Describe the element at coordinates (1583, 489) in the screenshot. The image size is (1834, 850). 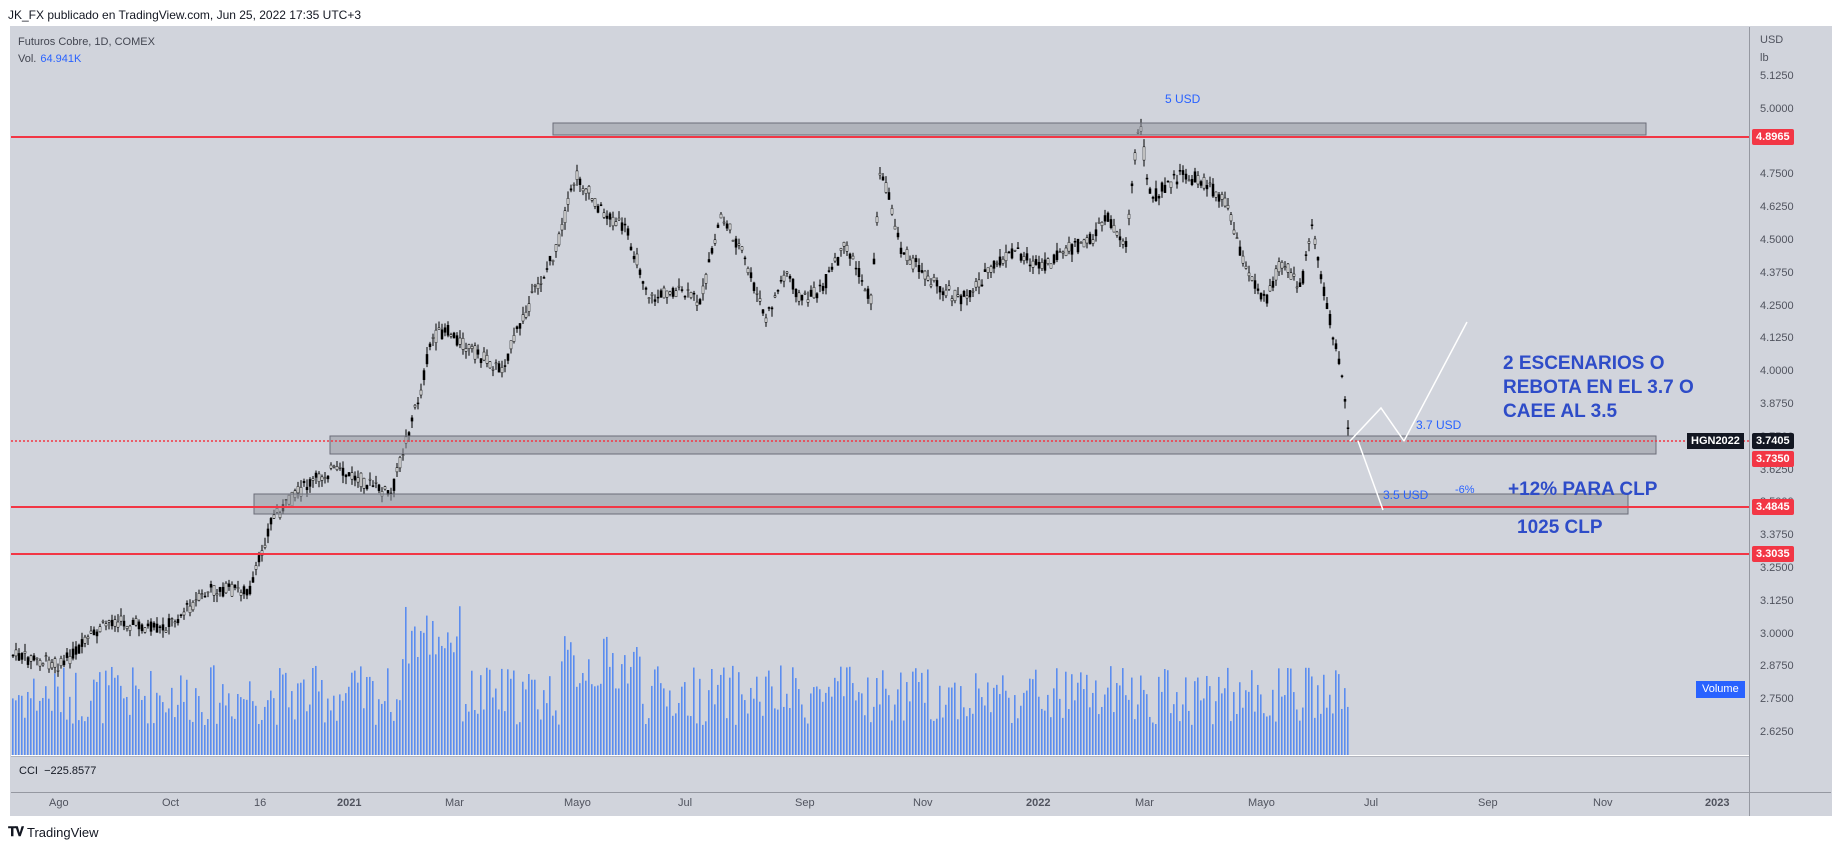
I see `clp-pct-note: +12% PARA CLP` at that location.